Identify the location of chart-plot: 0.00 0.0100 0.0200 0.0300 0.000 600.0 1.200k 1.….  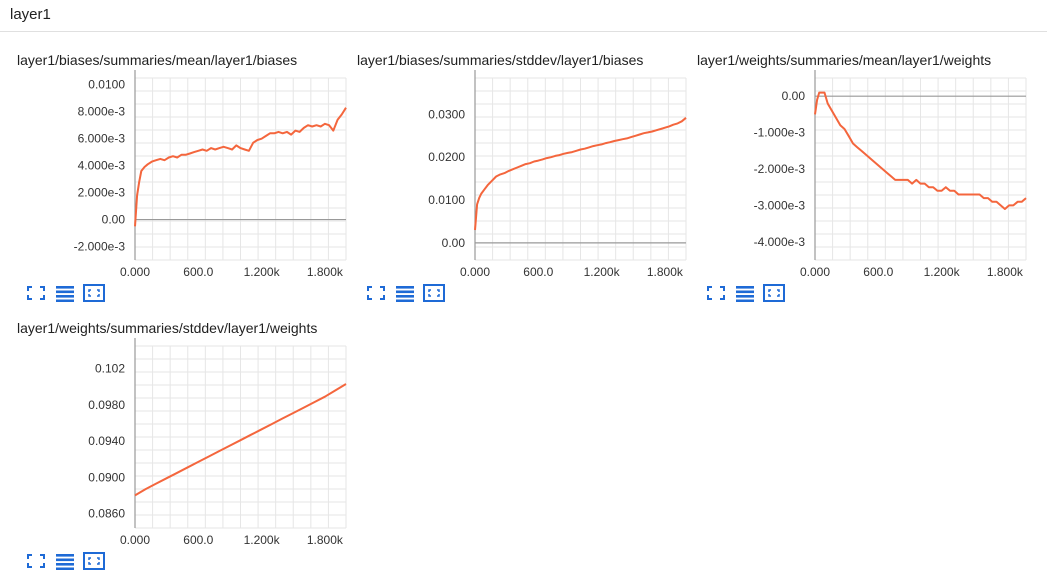
(525, 178).